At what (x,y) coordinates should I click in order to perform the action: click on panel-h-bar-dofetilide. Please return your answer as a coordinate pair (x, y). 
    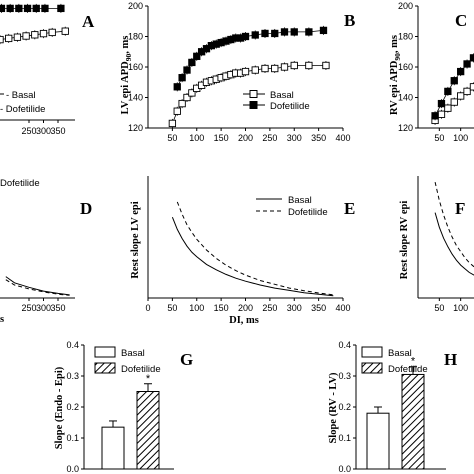
    Looking at the image, I should click on (413, 421).